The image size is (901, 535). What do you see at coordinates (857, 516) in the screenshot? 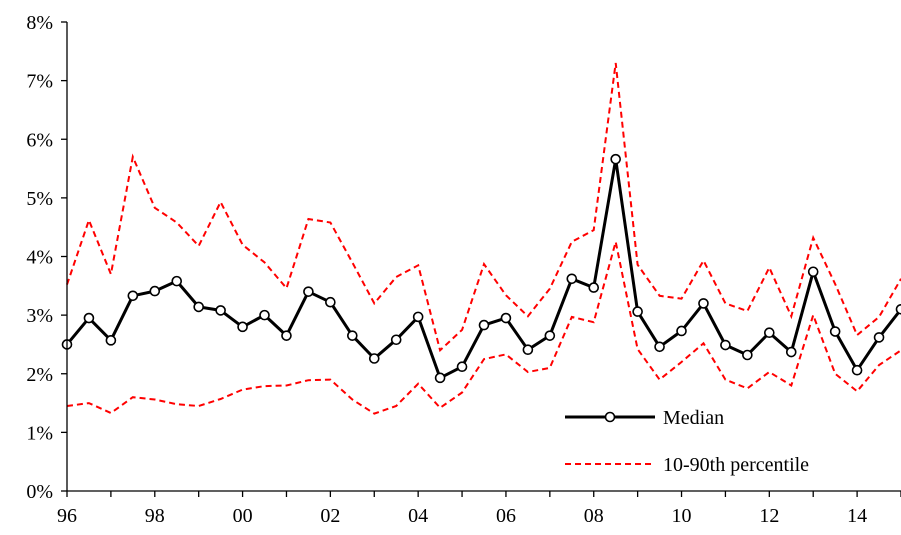
I see `x-tick-label: 14` at bounding box center [857, 516].